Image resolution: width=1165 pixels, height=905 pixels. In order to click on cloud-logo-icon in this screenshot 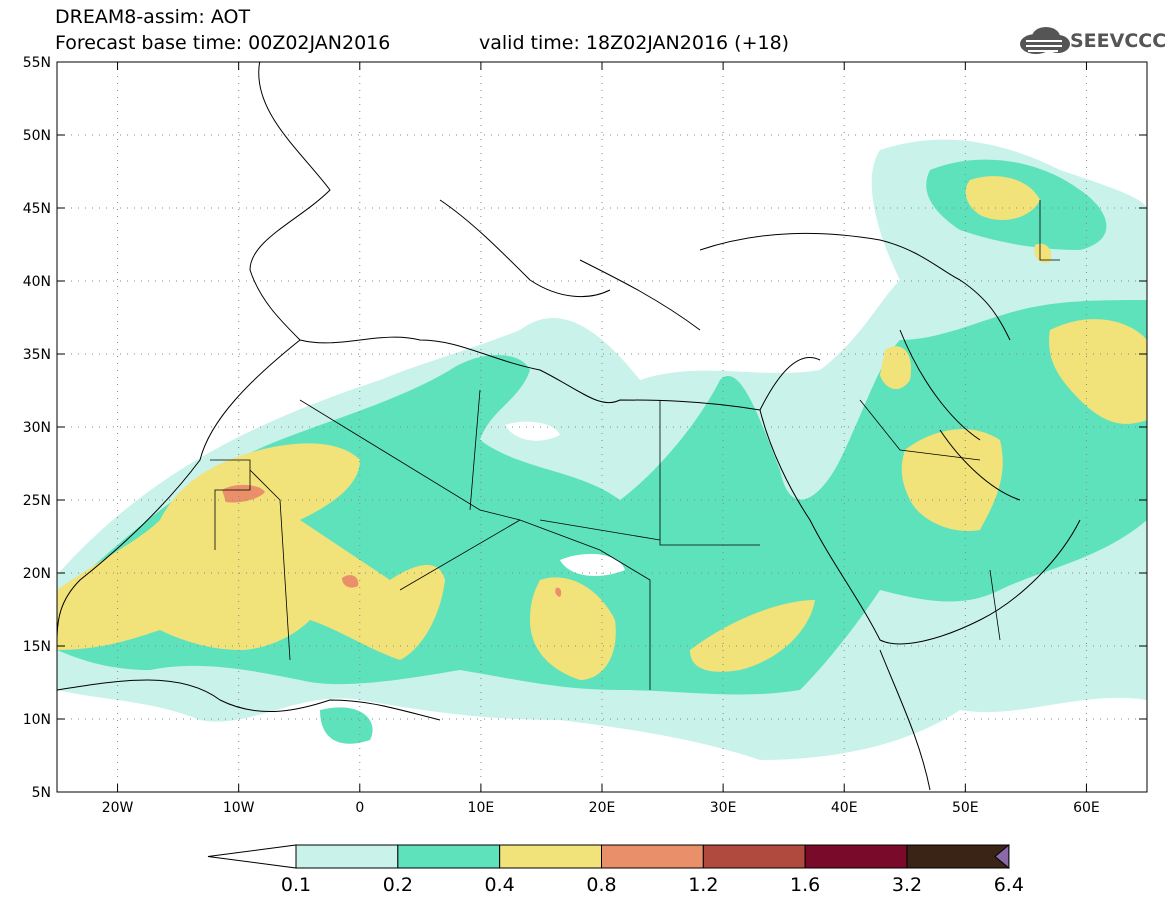, I will do `click(1045, 40)`.